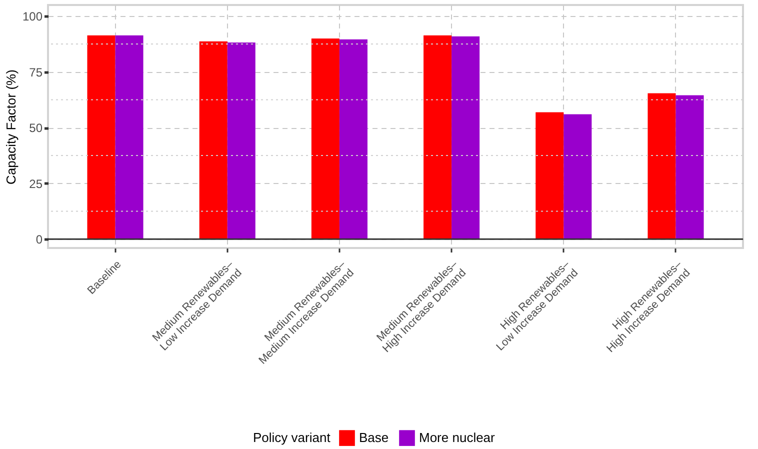 The height and width of the screenshot is (449, 758). I want to click on y-tick-label: 75, so click(36, 72).